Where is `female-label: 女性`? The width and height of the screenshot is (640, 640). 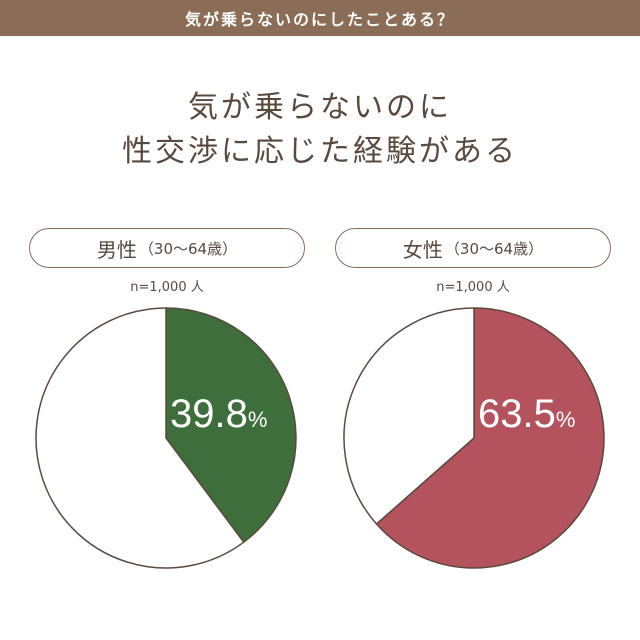 female-label: 女性 is located at coordinates (422, 249).